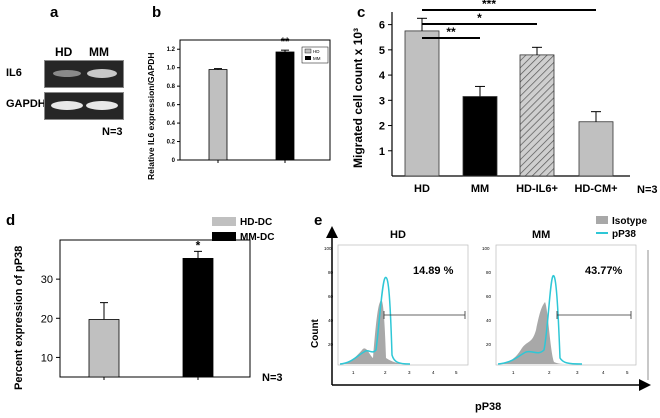 This screenshot has height=418, width=660. What do you see at coordinates (224, 236) in the screenshot?
I see `legend-swatch-d-mm` at bounding box center [224, 236].